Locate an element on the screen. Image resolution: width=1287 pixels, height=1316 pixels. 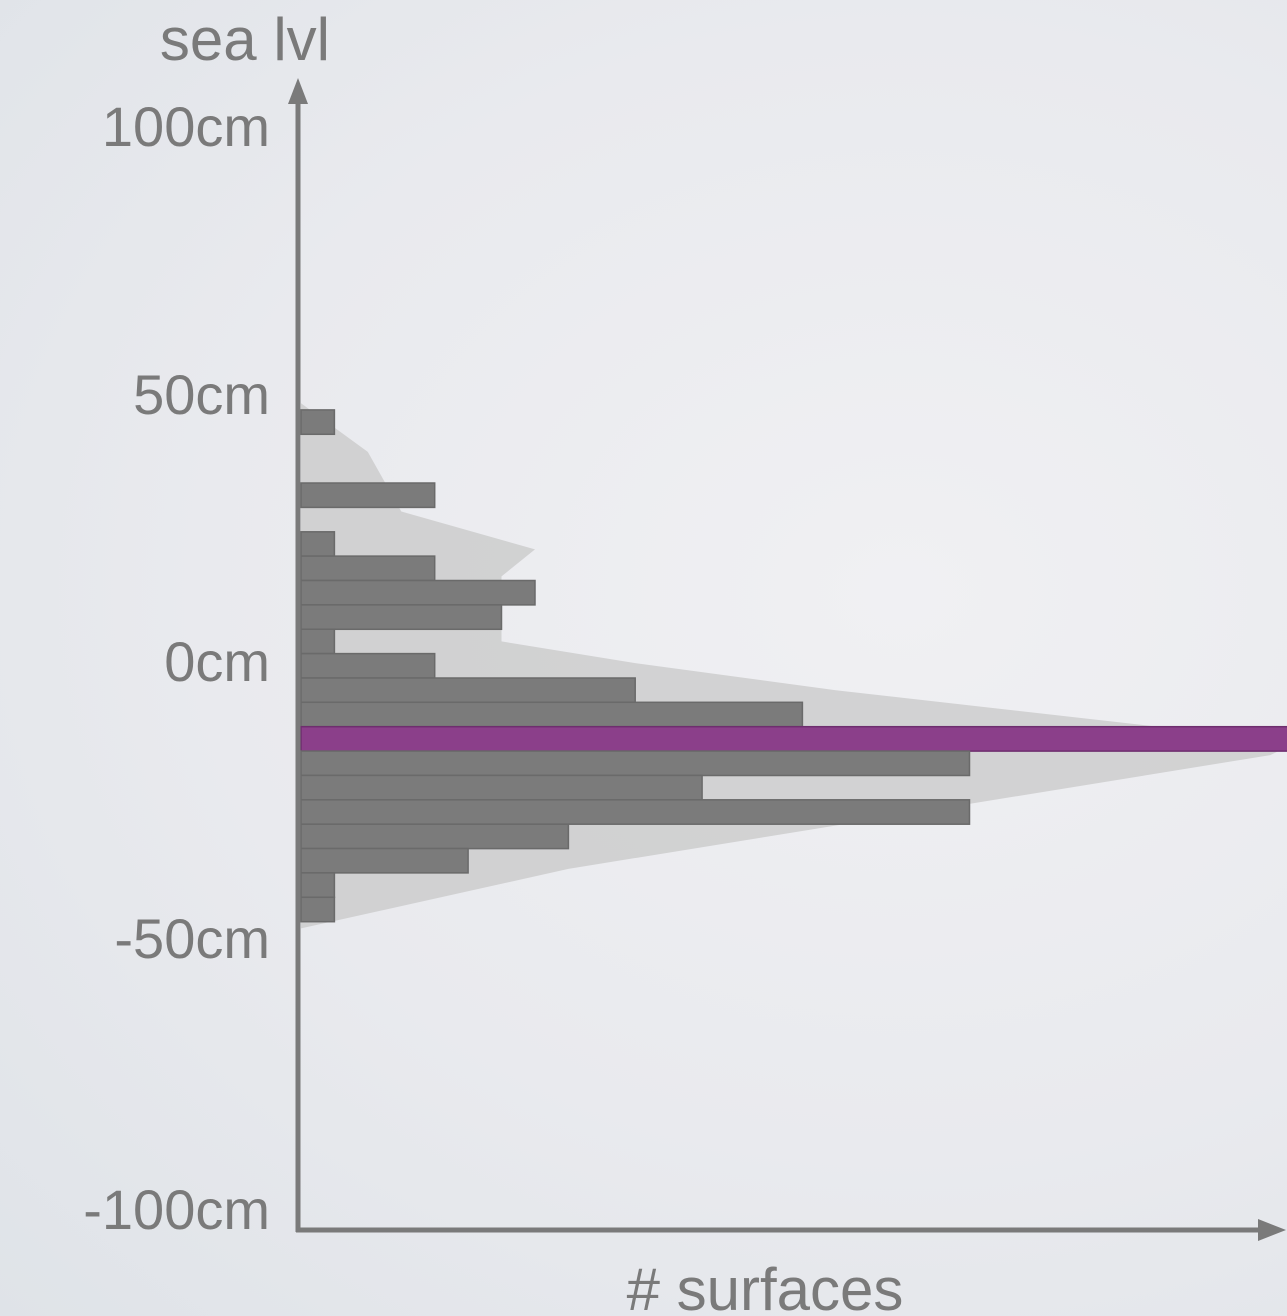
y-tick-label-100: 100cm is located at coordinates (186, 126).